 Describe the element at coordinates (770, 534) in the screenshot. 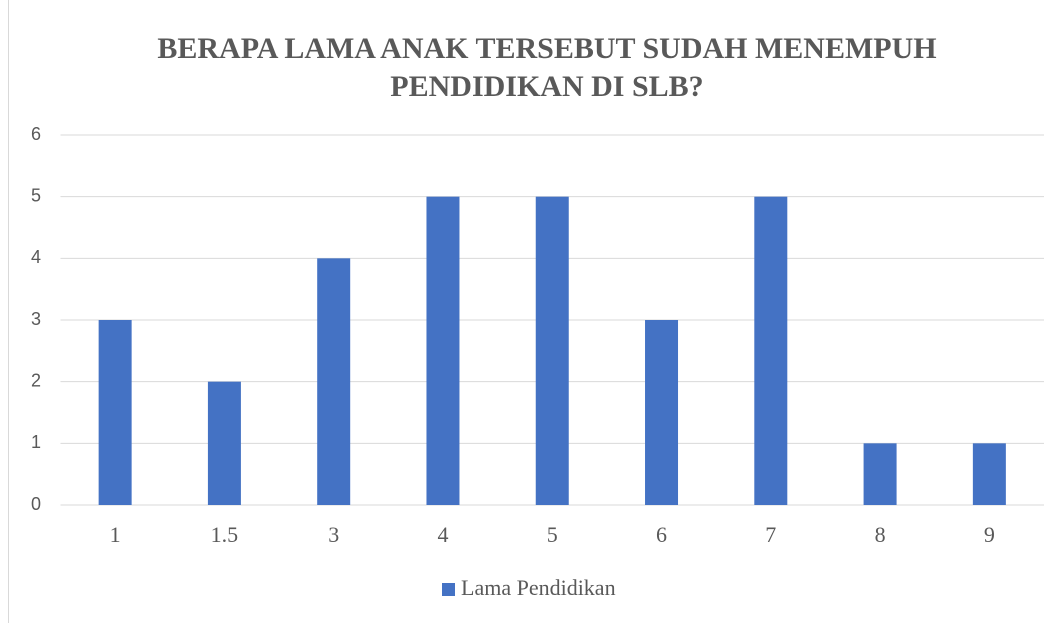

I see `x-tick-label: 7` at that location.